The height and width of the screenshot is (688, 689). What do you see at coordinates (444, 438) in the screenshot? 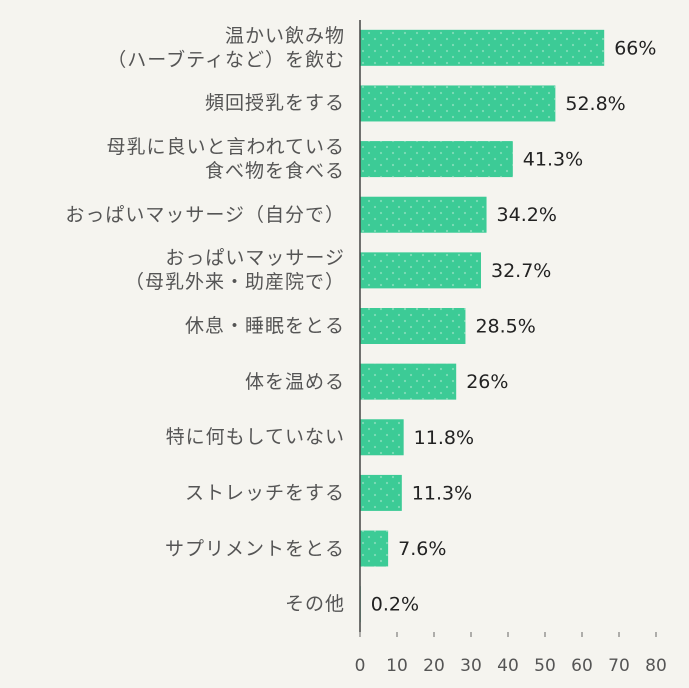
I see `value-label: 11.8%` at bounding box center [444, 438].